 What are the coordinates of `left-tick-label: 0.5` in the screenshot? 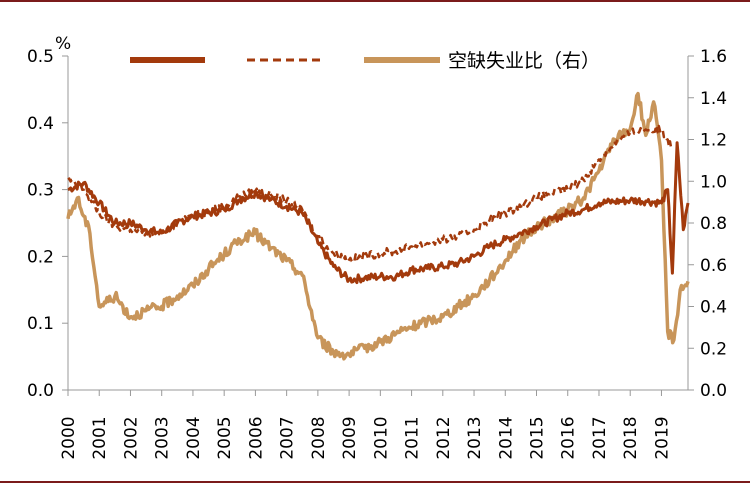 It's located at (40, 57).